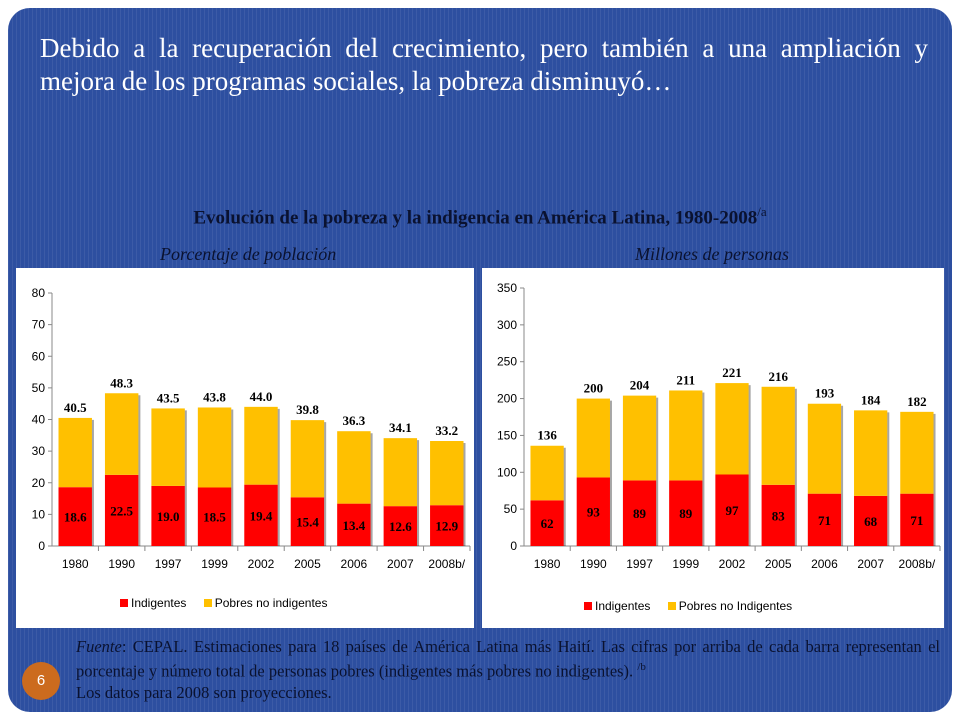 The height and width of the screenshot is (720, 960). I want to click on data-label-total: 200, so click(594, 388).